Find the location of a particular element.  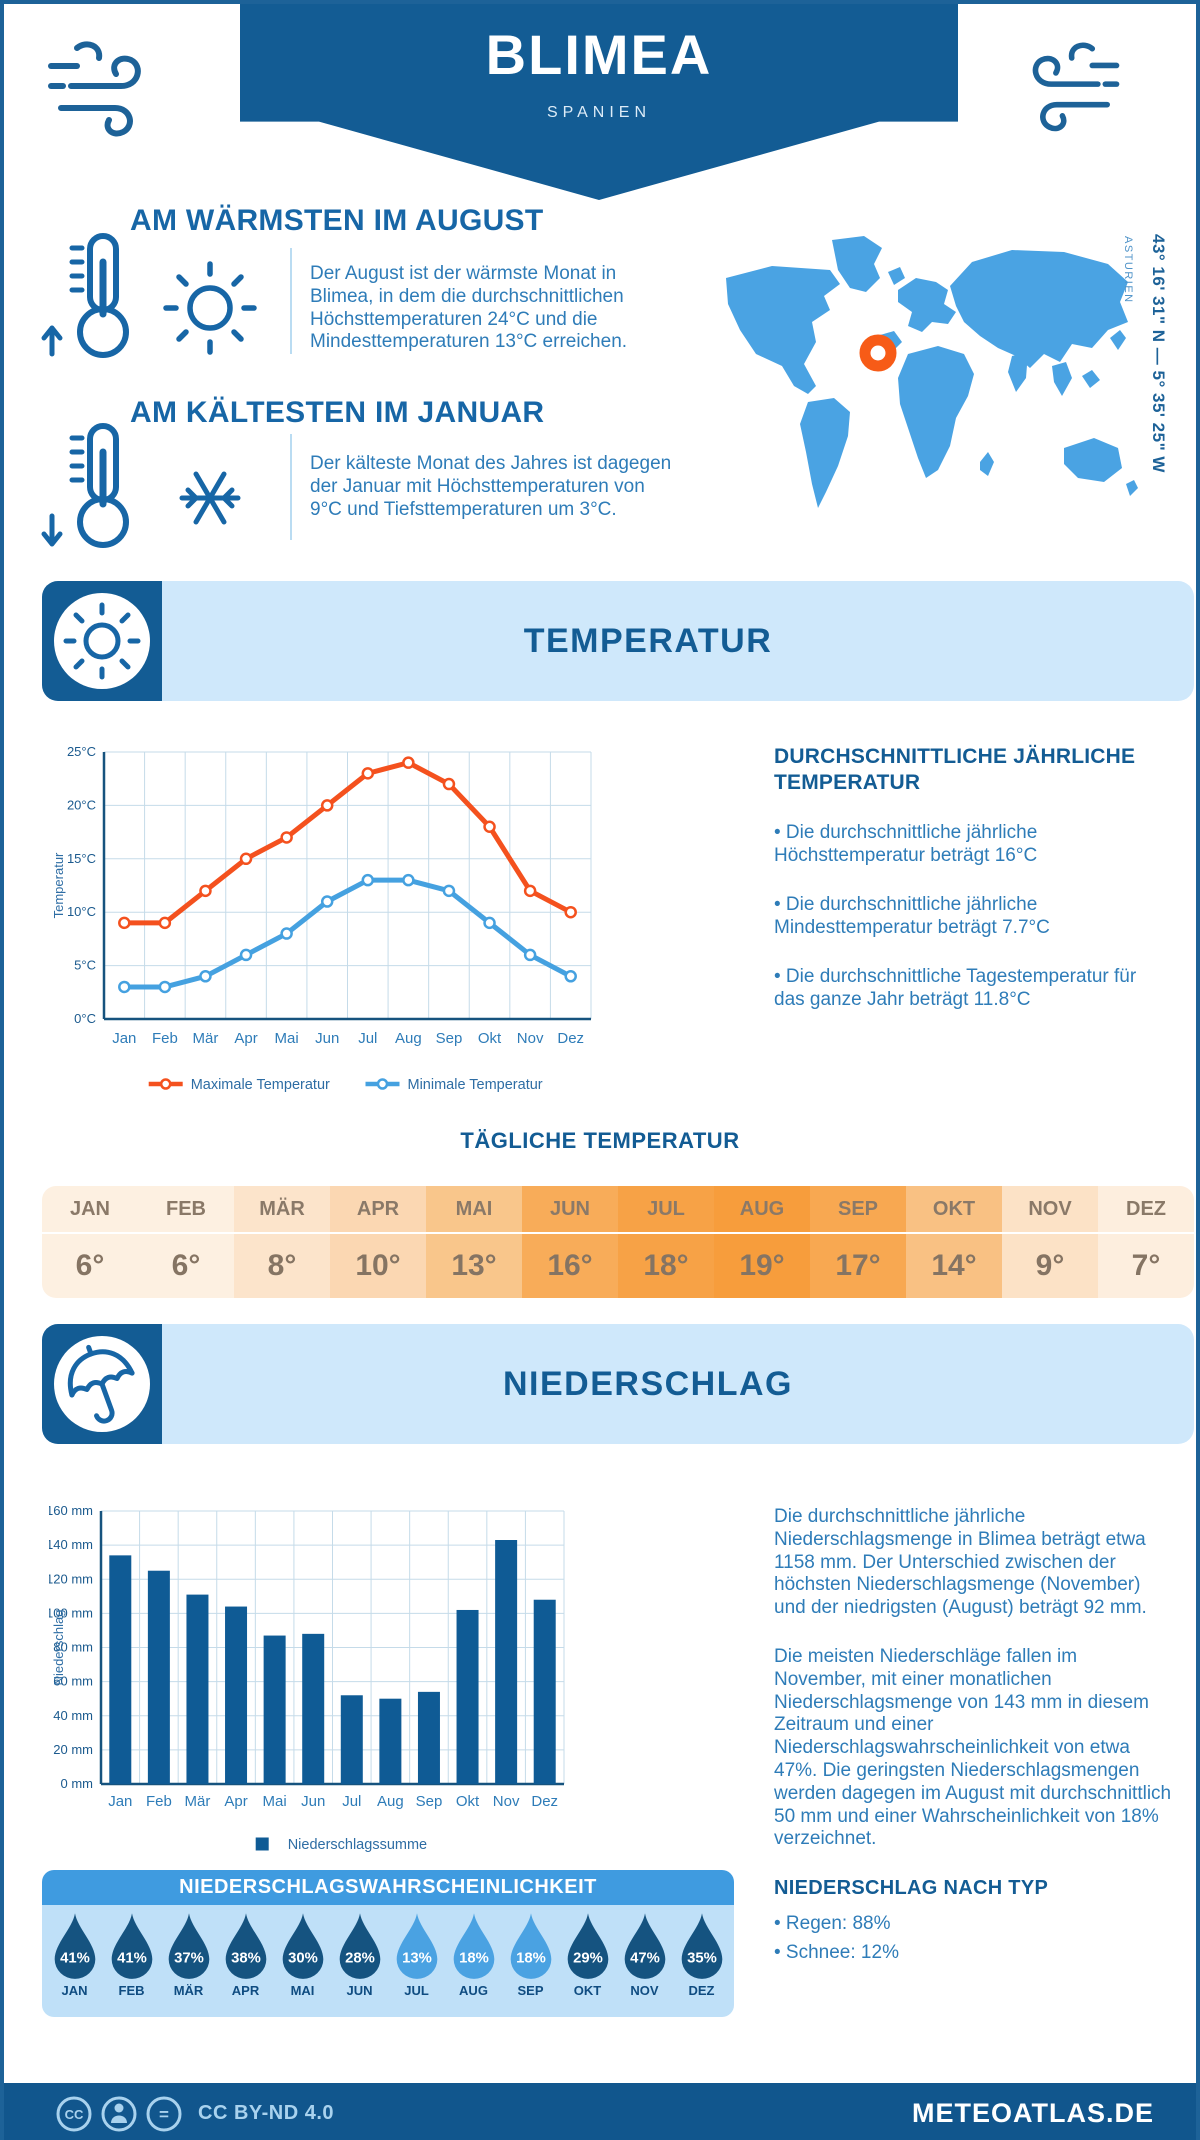

site-link: METEOATLAS.DE is located at coordinates (1033, 2113).